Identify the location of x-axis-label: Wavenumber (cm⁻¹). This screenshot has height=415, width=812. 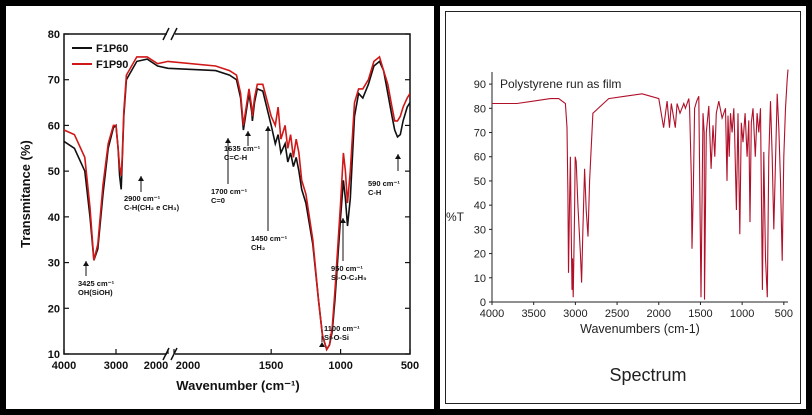
(237, 385).